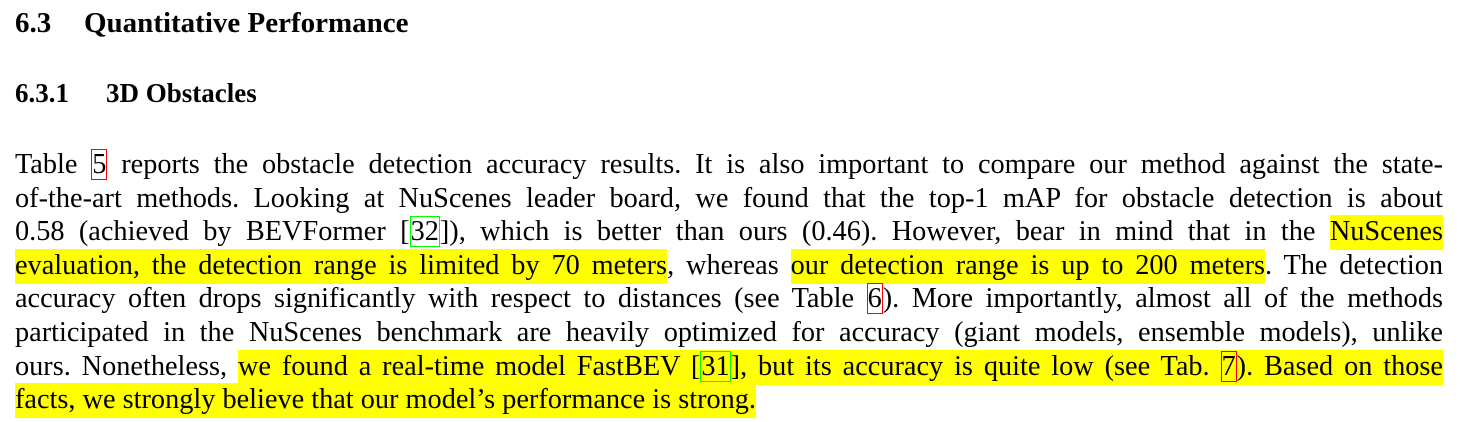  What do you see at coordinates (1339, 366) in the screenshot?
I see `highlighted-run: ). Based on those` at bounding box center [1339, 366].